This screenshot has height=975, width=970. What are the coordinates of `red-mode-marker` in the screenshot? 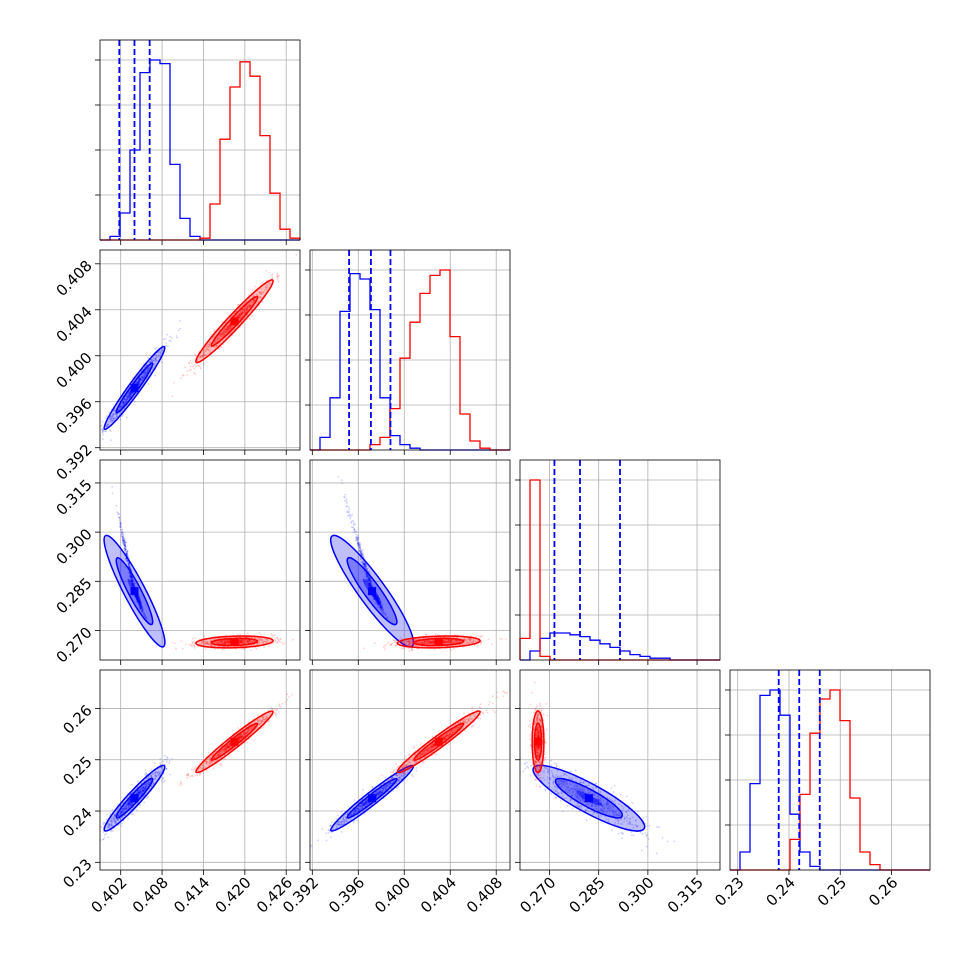 It's located at (439, 642).